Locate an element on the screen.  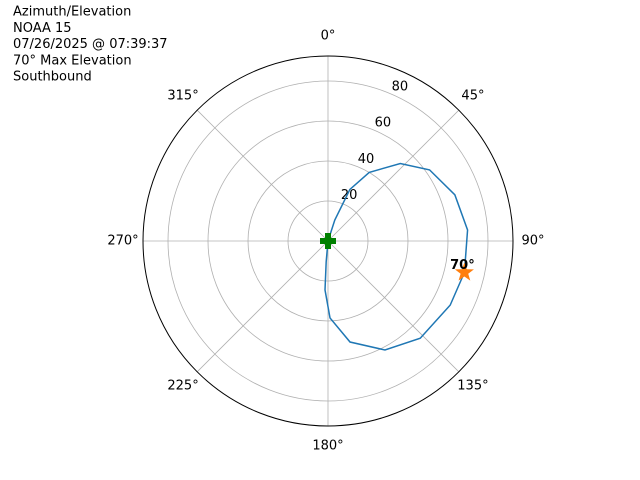
r-grid-line is located at coordinates (328, 241).